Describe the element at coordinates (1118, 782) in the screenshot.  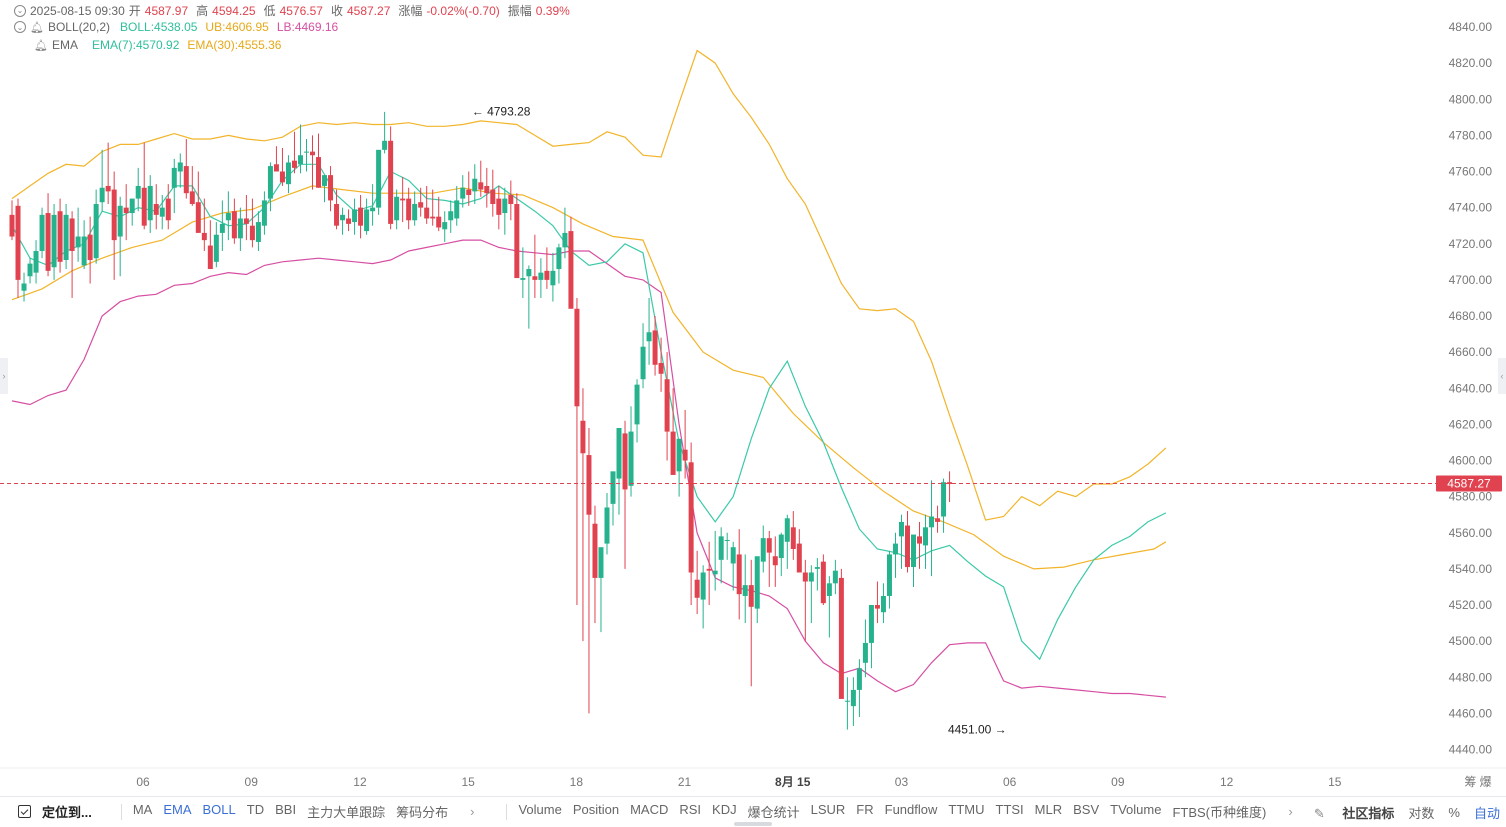
I see `x-tick-label: 09` at that location.